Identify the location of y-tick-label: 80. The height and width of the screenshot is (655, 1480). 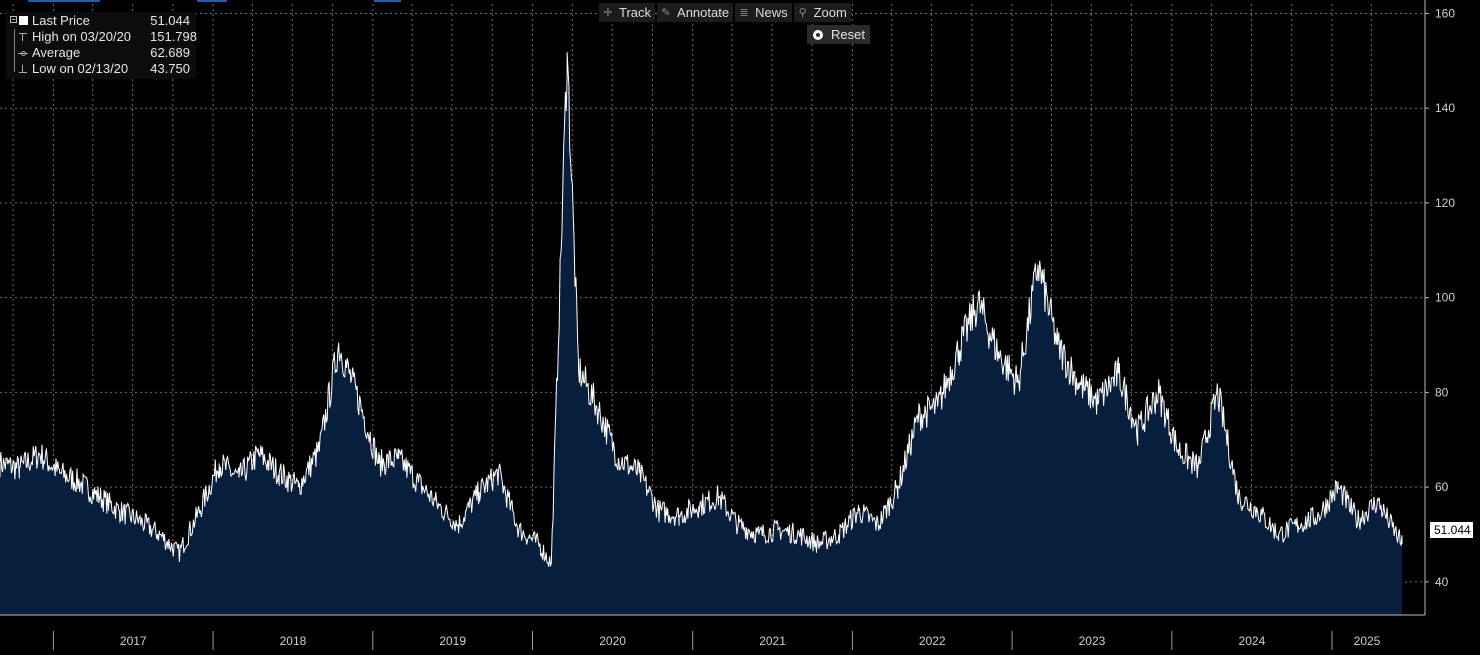
(1442, 392).